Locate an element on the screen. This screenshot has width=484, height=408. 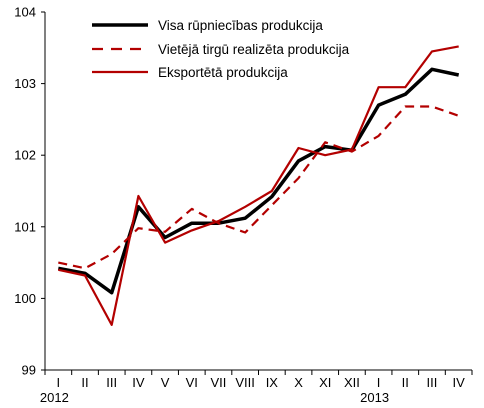
y-tick-label: 99 is located at coordinates (29, 370).